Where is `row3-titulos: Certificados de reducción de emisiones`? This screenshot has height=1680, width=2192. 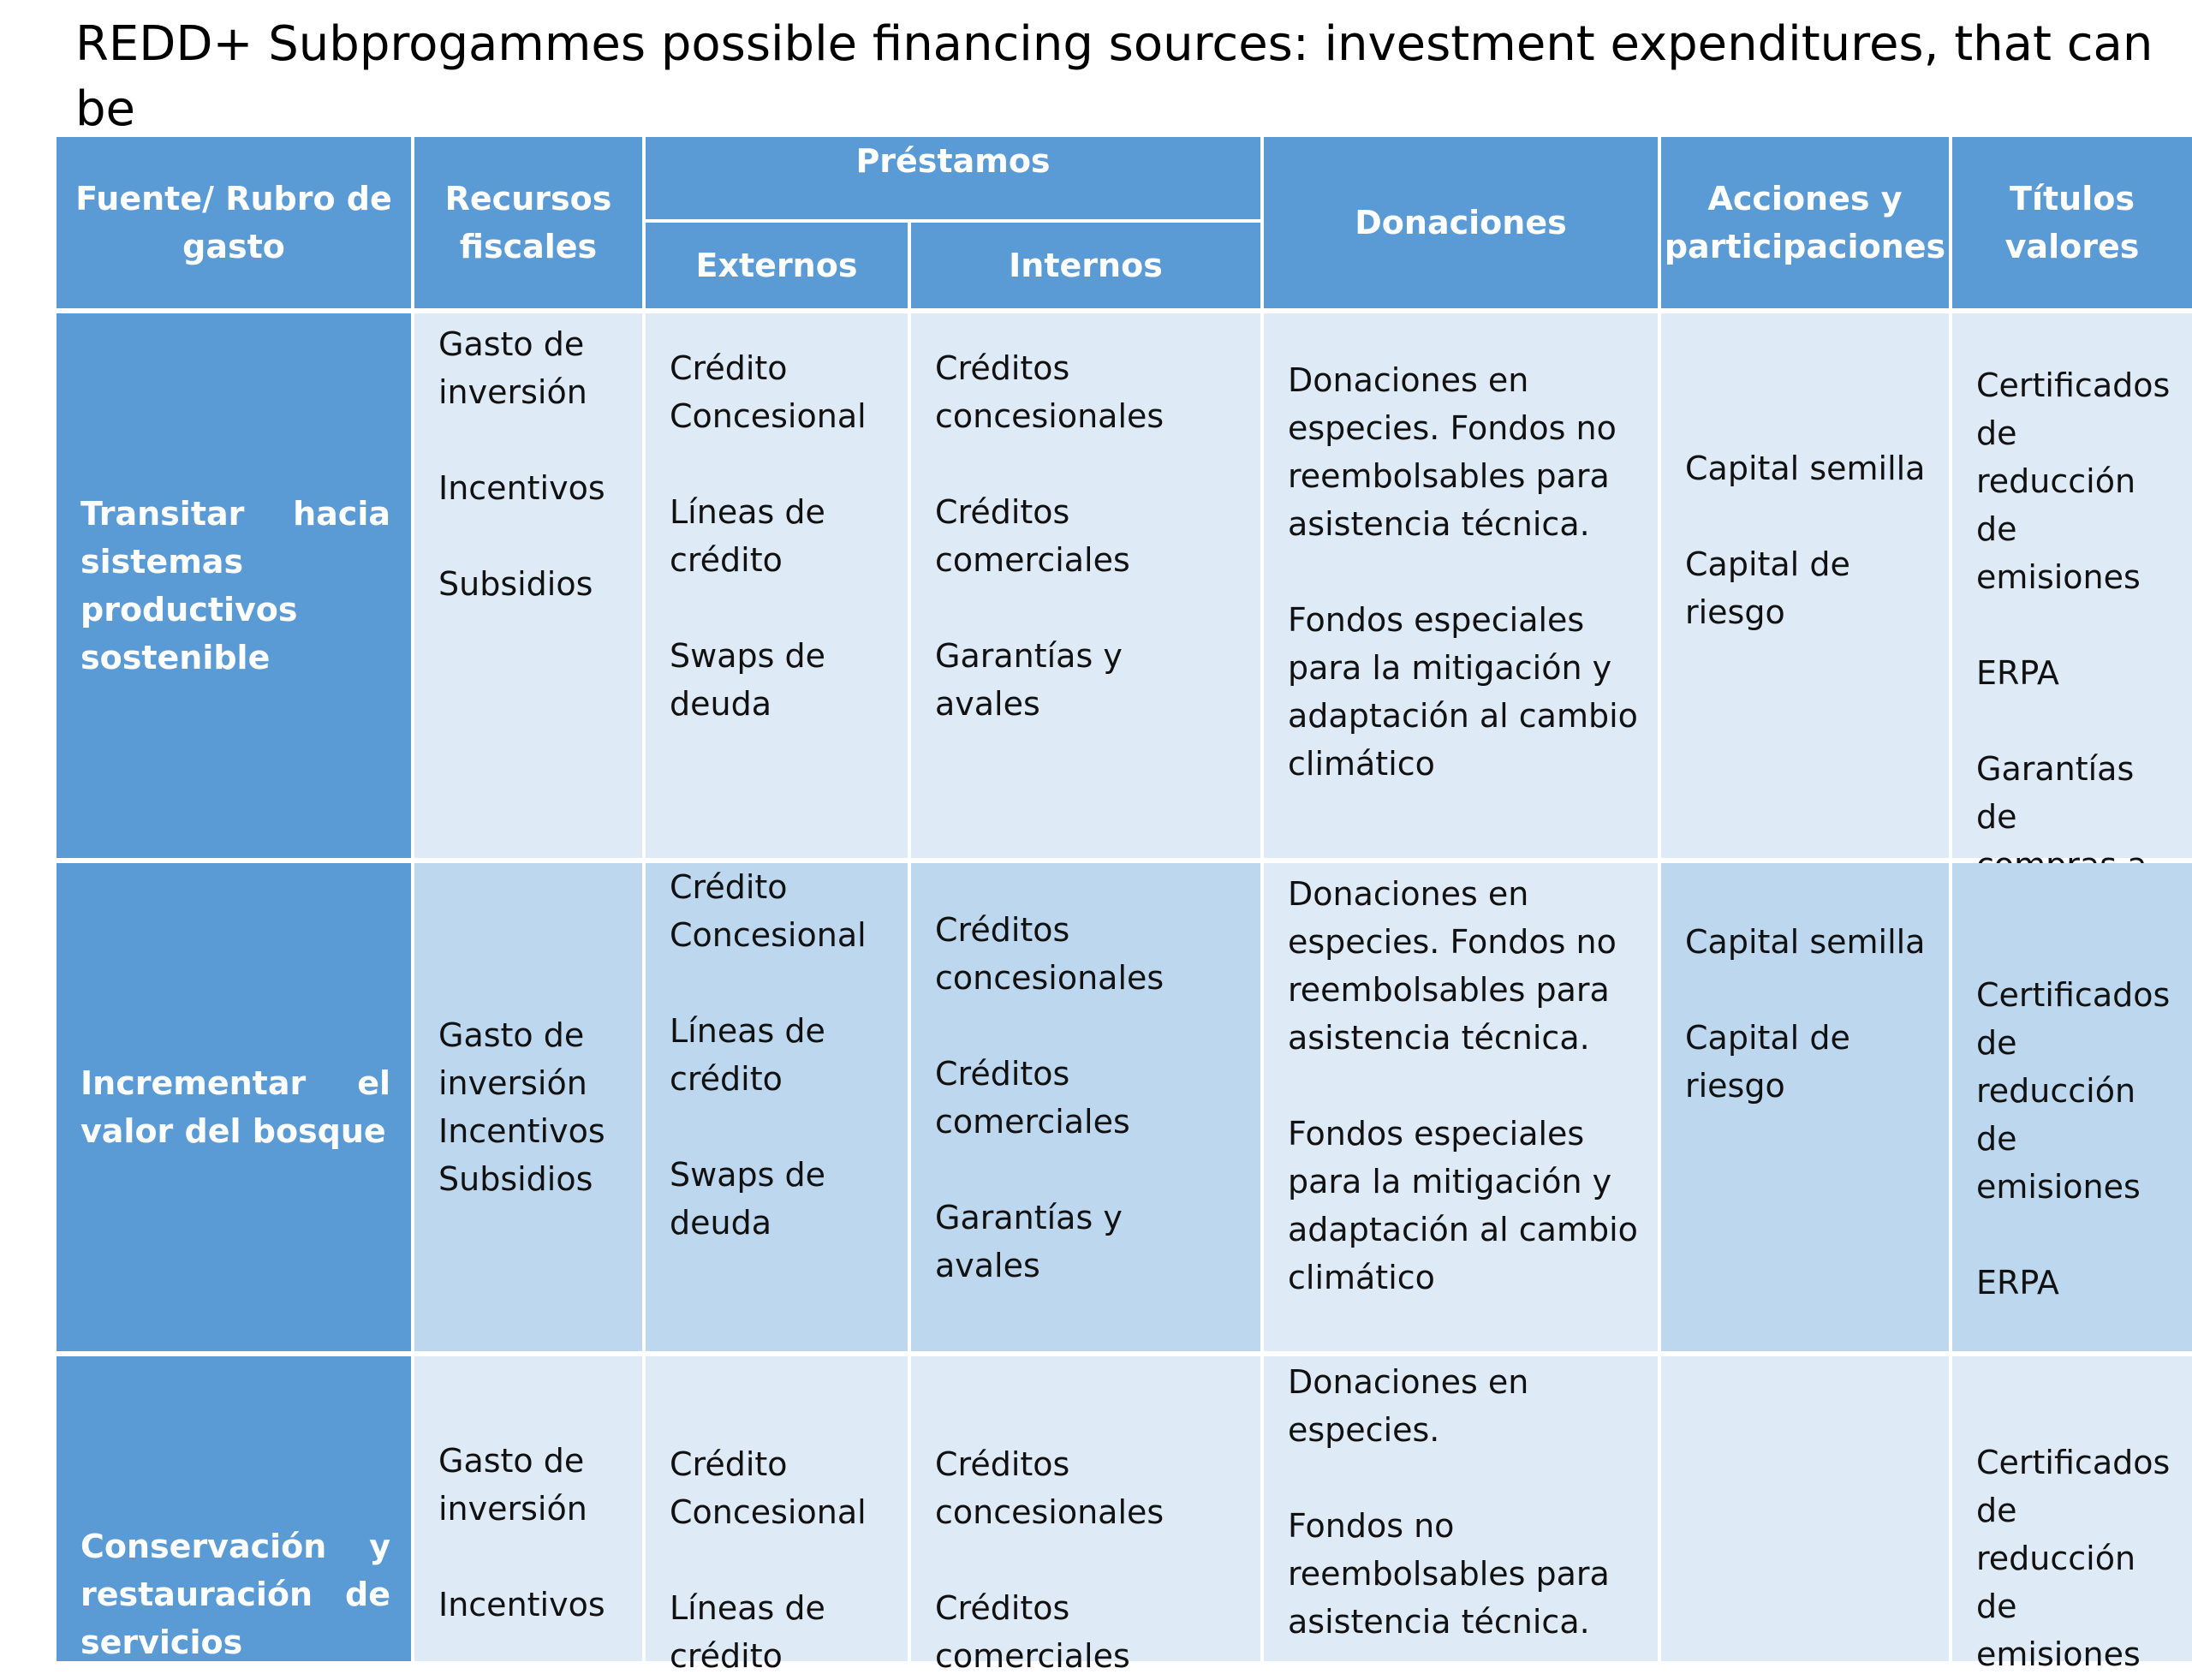
row3-titulos: Certificados de reducción de emisiones is located at coordinates (2072, 1515).